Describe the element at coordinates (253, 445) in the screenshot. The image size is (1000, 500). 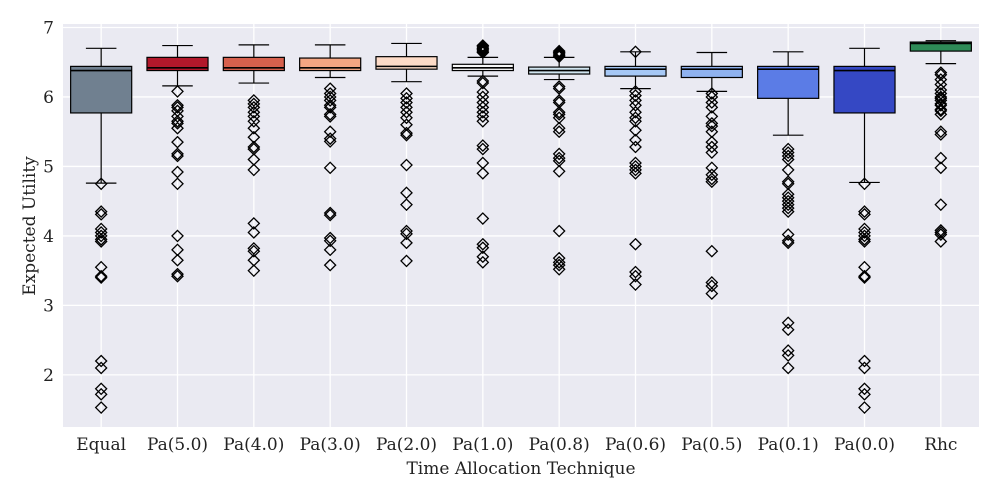
I see `x-tick-label: Pa(4.0)` at that location.